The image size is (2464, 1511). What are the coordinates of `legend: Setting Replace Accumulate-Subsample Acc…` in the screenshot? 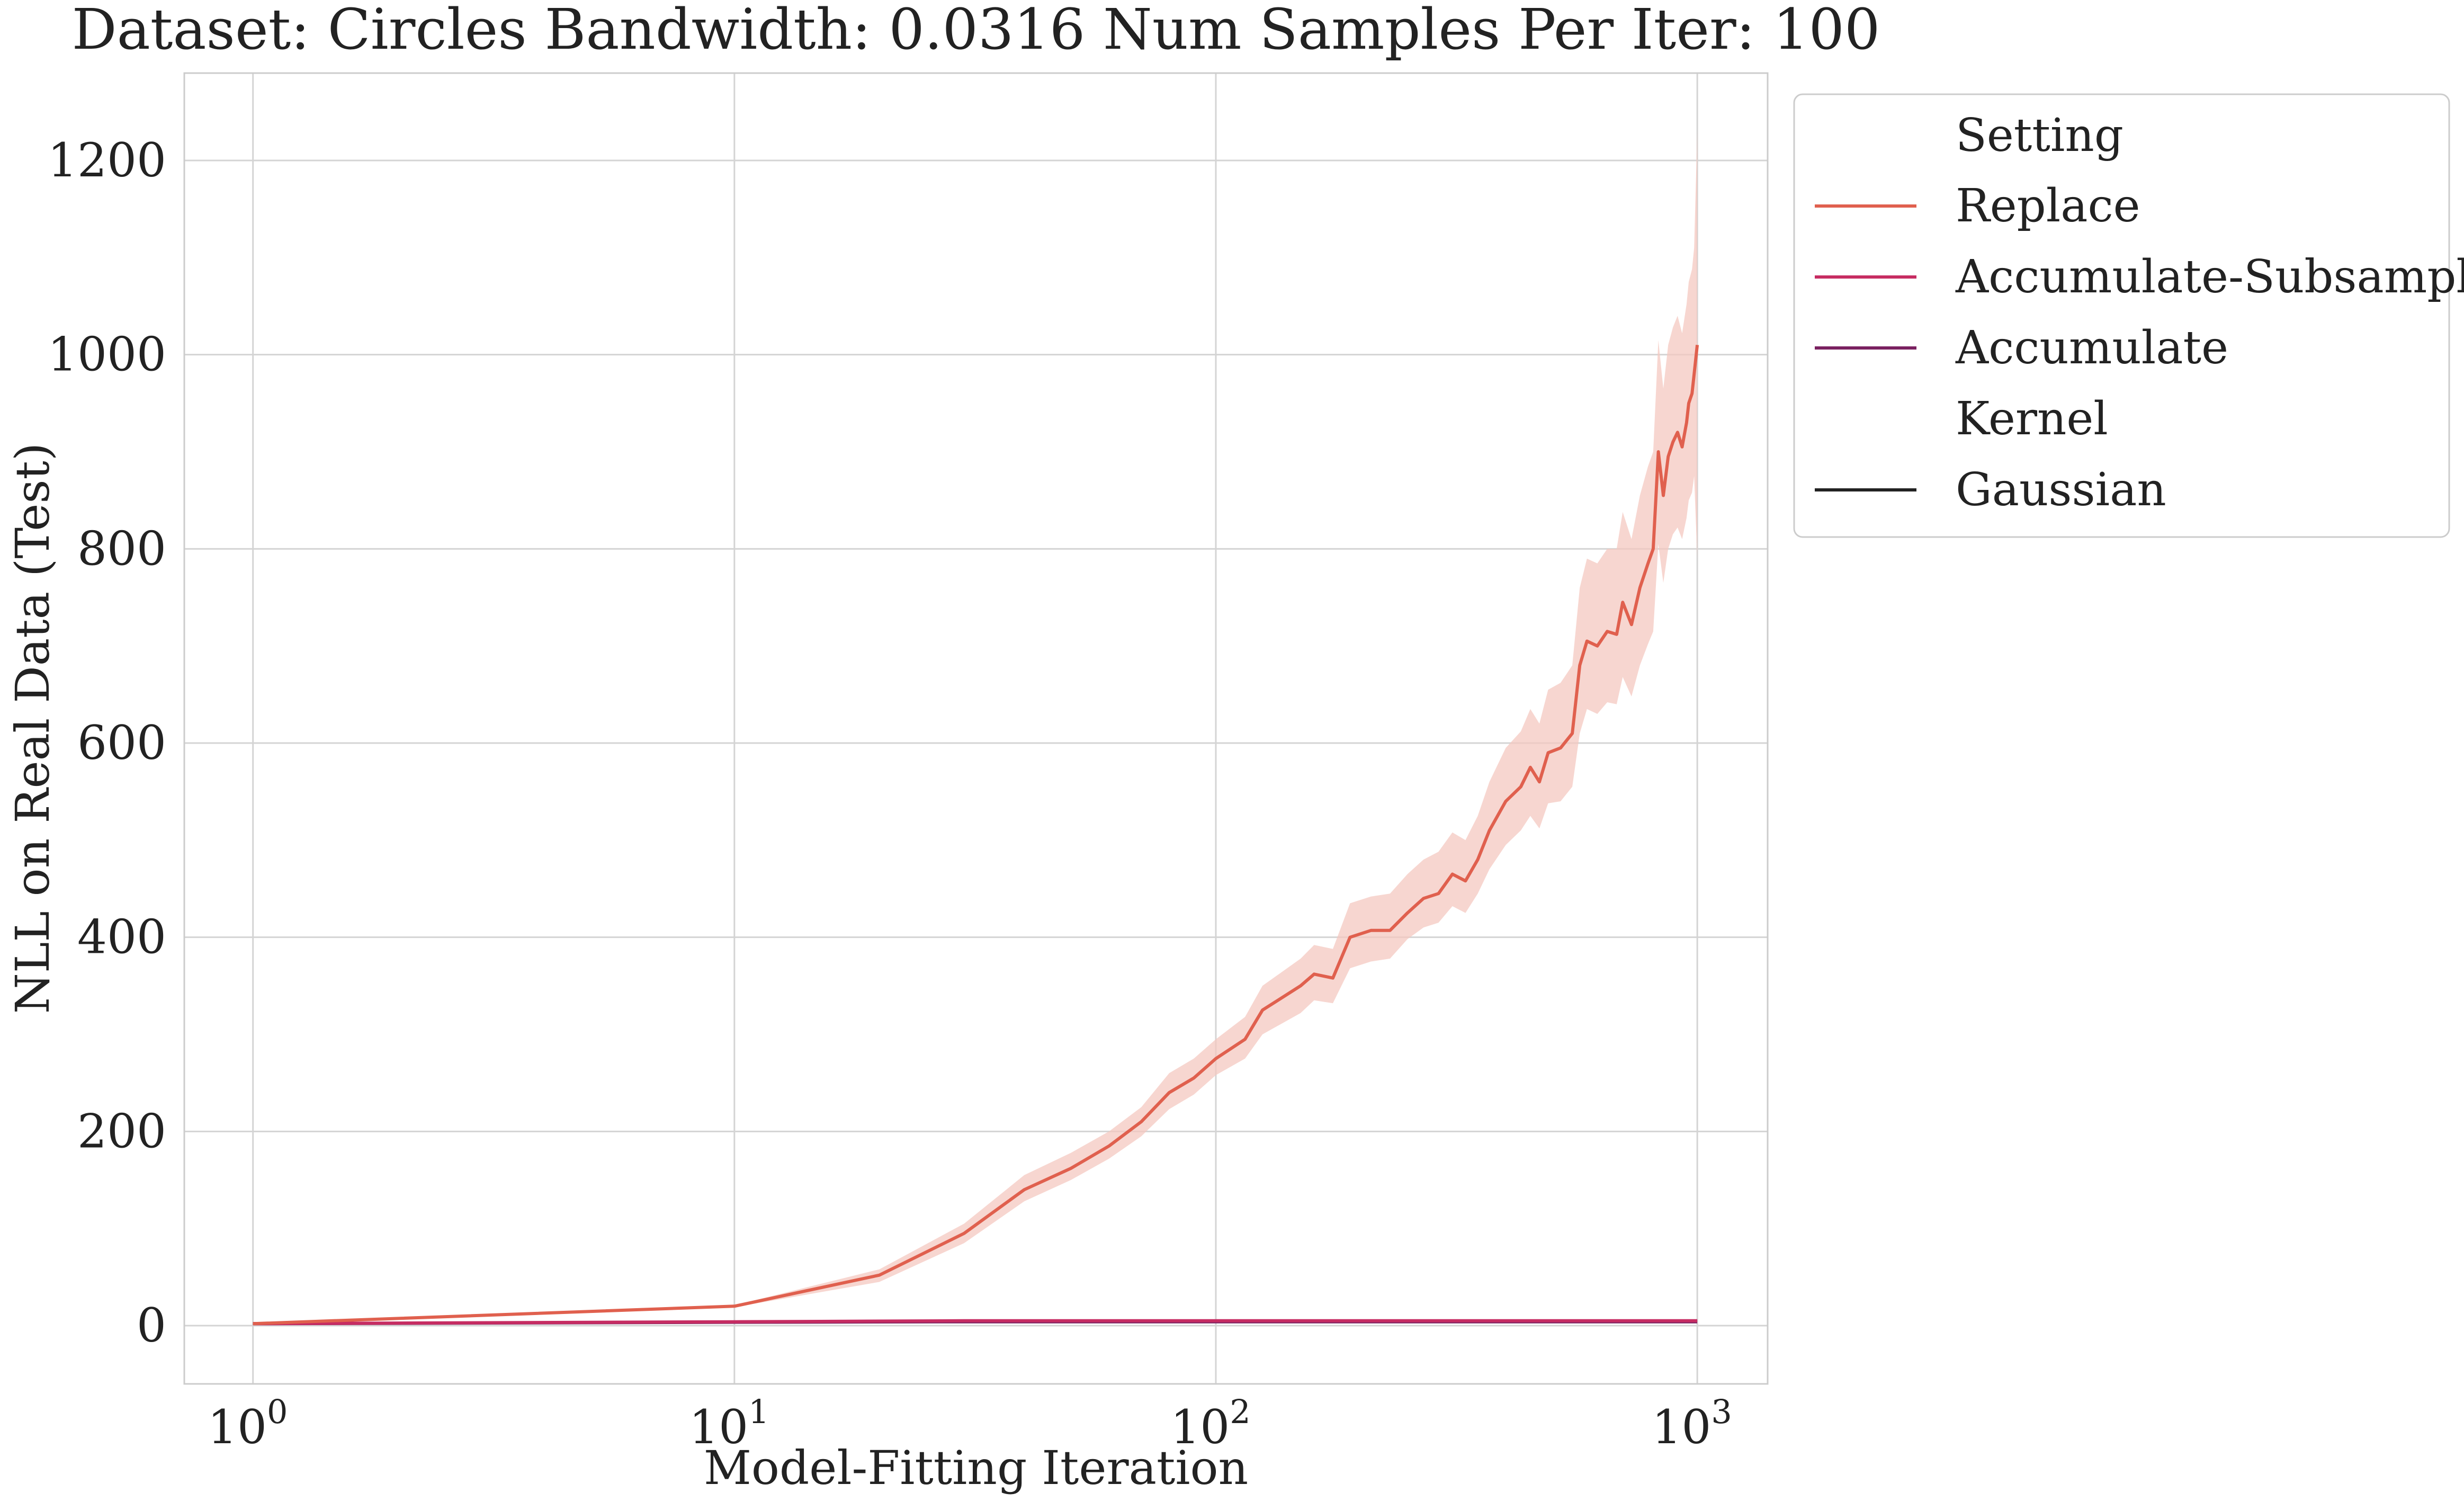 It's located at (2128, 315).